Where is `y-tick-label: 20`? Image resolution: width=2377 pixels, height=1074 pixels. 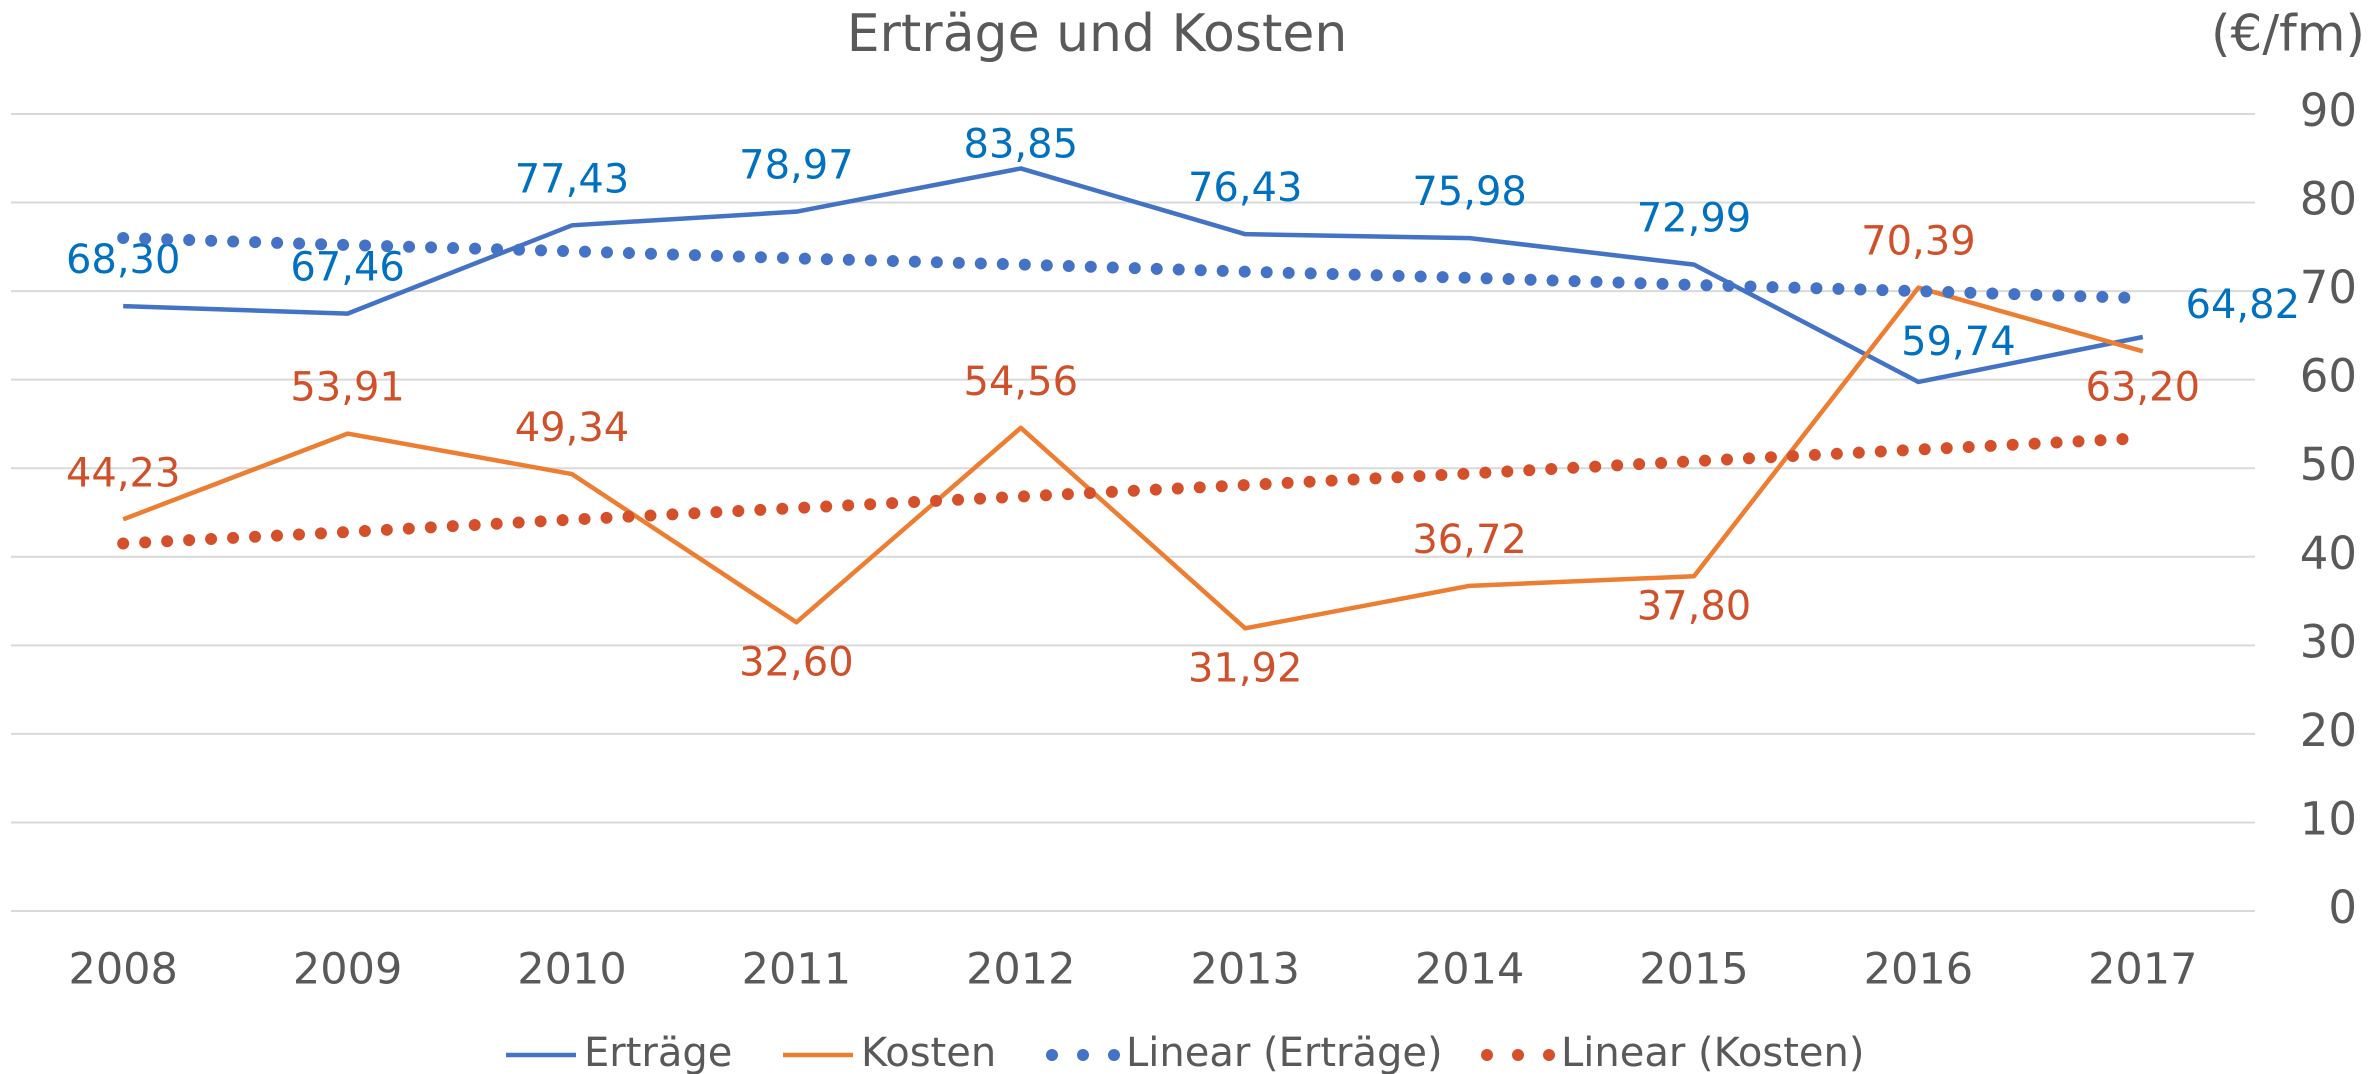 y-tick-label: 20 is located at coordinates (2328, 730).